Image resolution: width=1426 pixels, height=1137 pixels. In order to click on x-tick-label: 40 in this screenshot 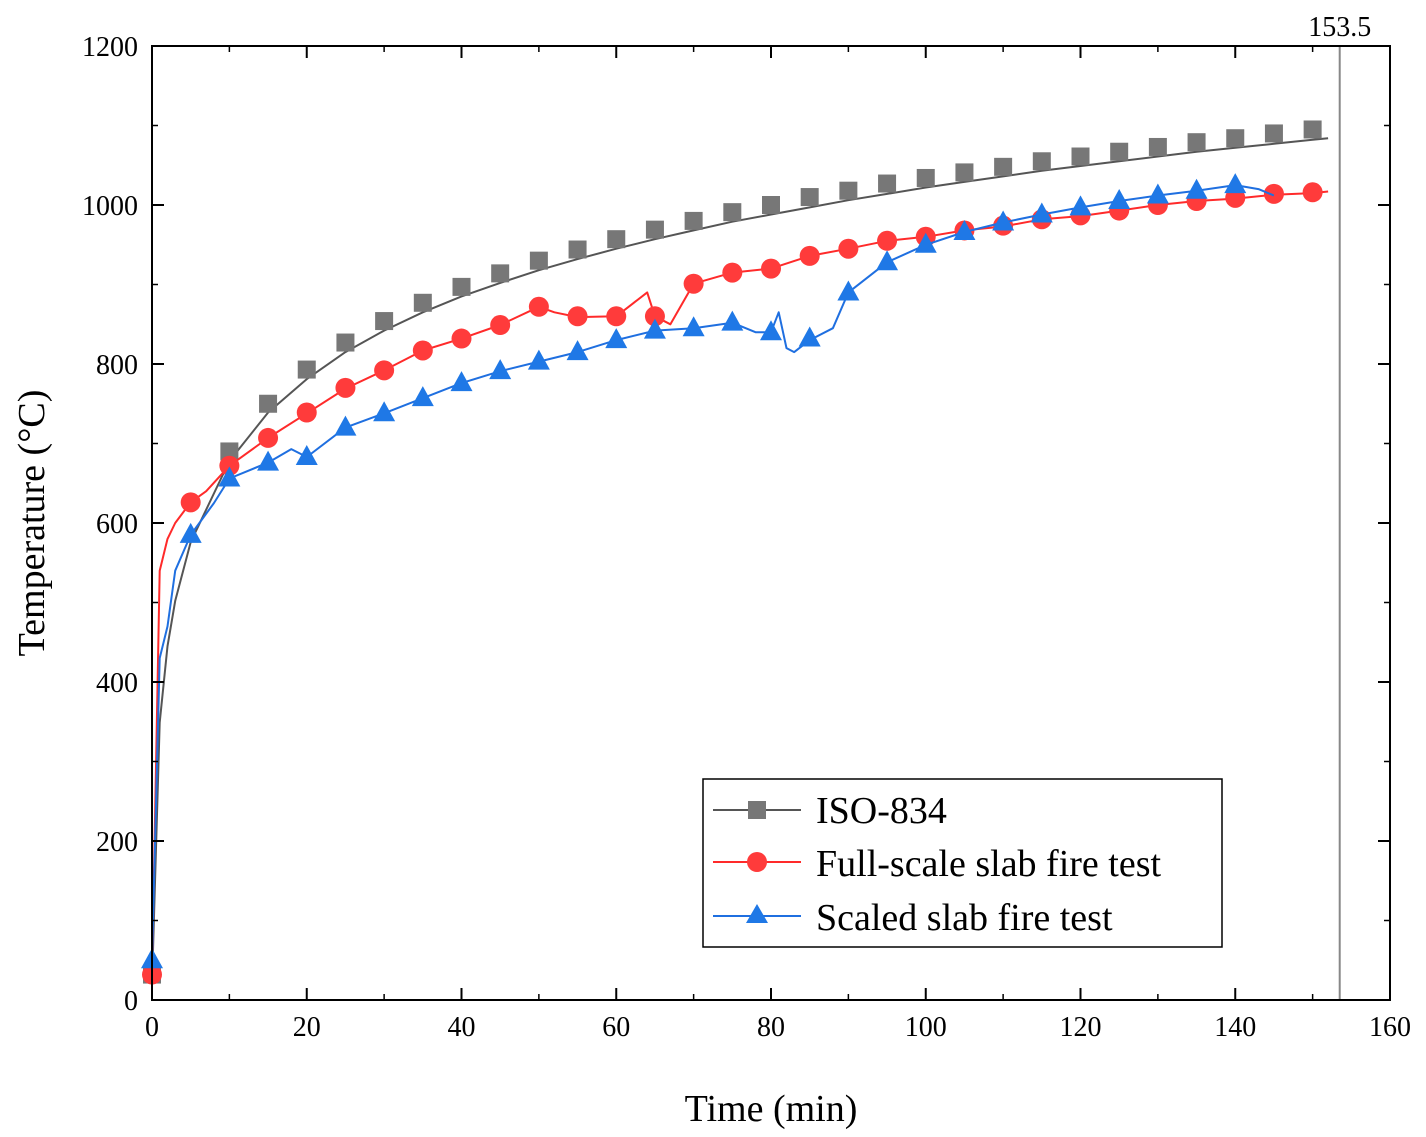, I will do `click(462, 1027)`.